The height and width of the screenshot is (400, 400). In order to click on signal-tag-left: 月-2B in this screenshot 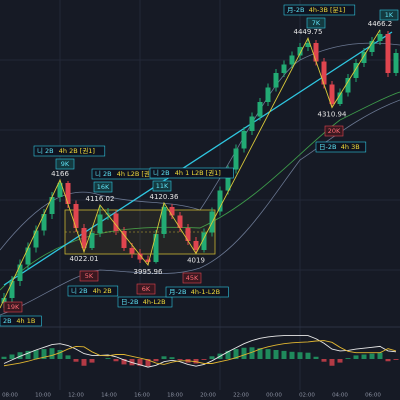, I will do `click(295, 10)`.